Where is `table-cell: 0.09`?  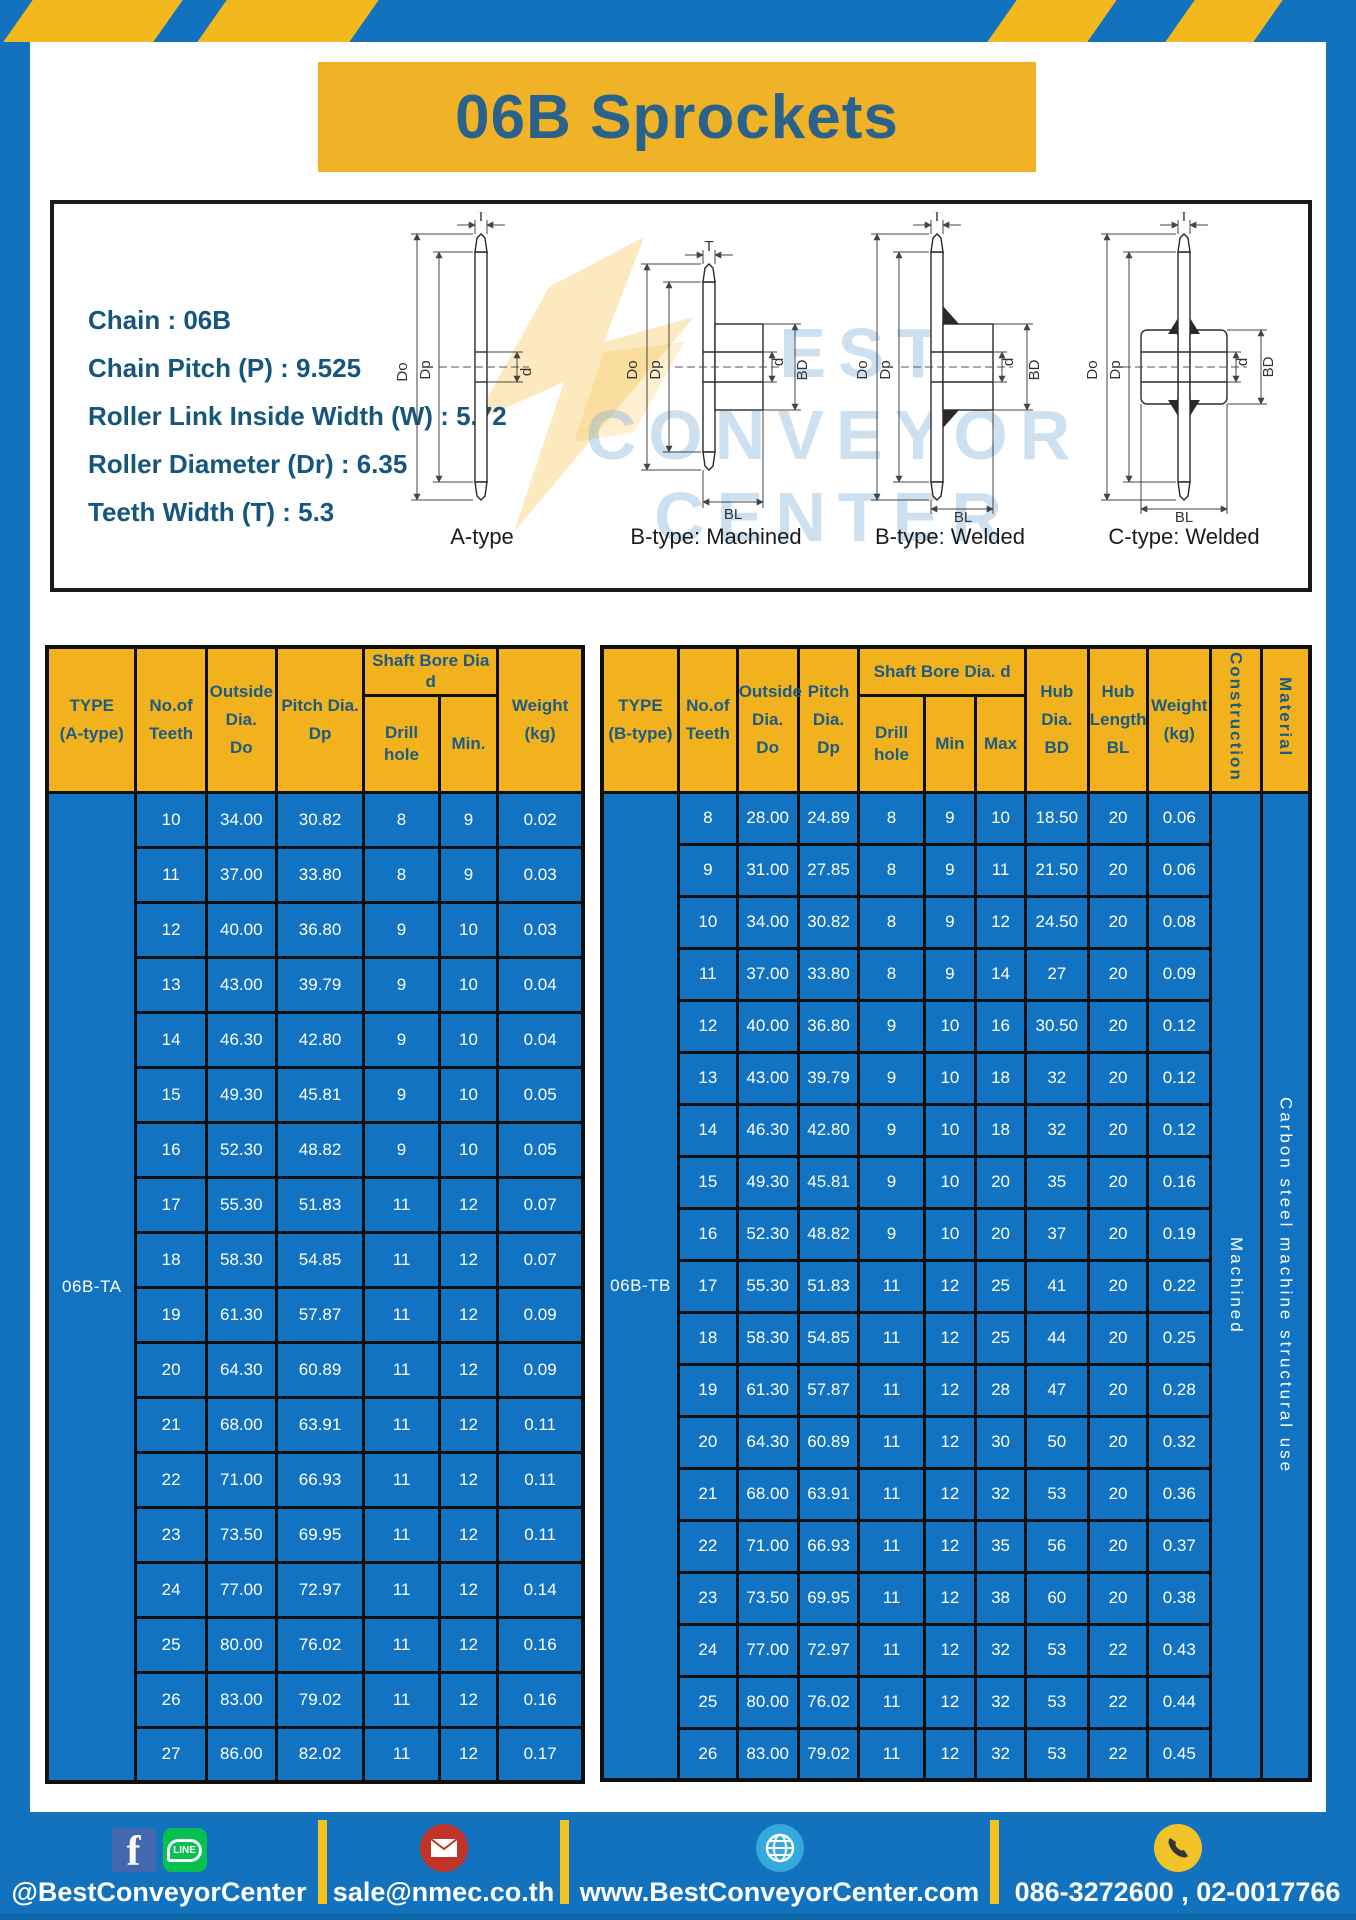
table-cell: 0.09 is located at coordinates (540, 1369).